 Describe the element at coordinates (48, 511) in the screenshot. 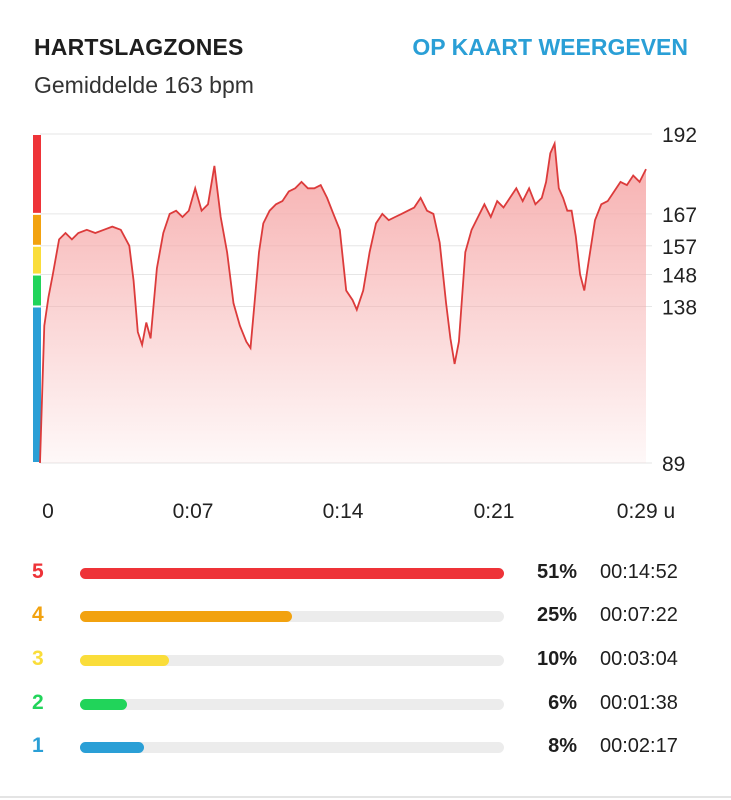

I see `x-tick-label: 0` at that location.